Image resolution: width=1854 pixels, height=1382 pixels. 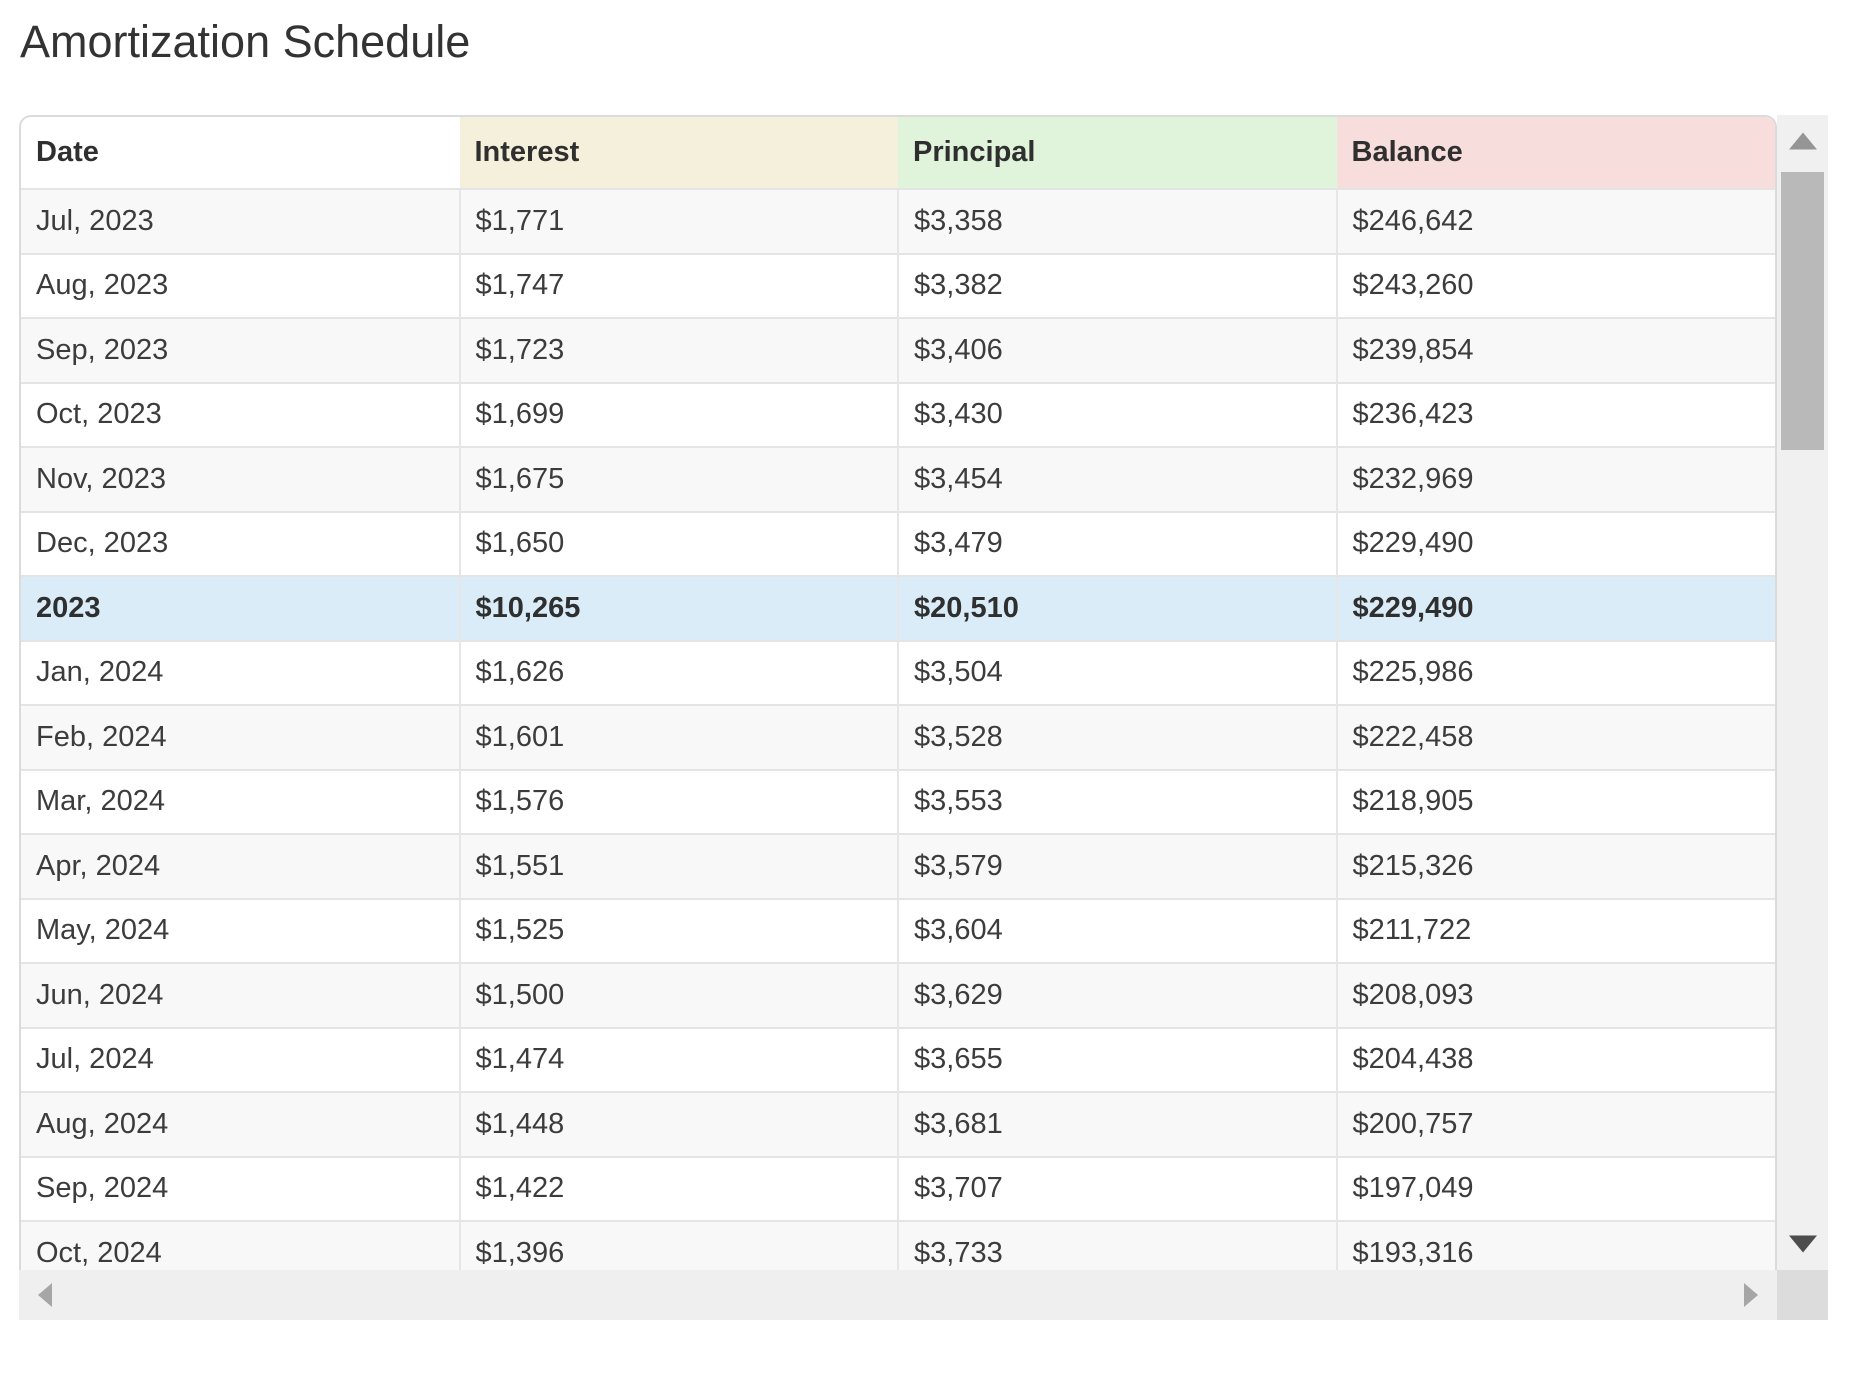 I want to click on date-cell: Jun, 2024, so click(x=240, y=995).